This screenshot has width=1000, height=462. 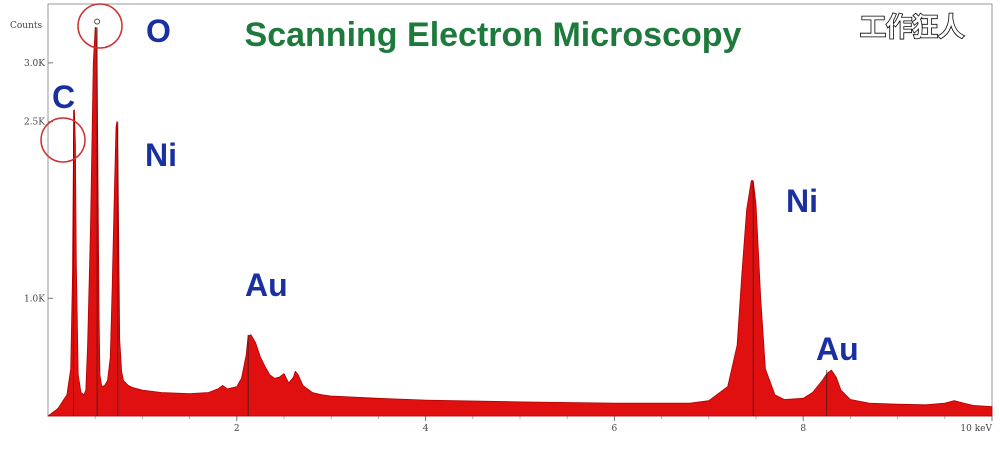 What do you see at coordinates (97, 21) in the screenshot?
I see `oxygen-peak-symbol` at bounding box center [97, 21].